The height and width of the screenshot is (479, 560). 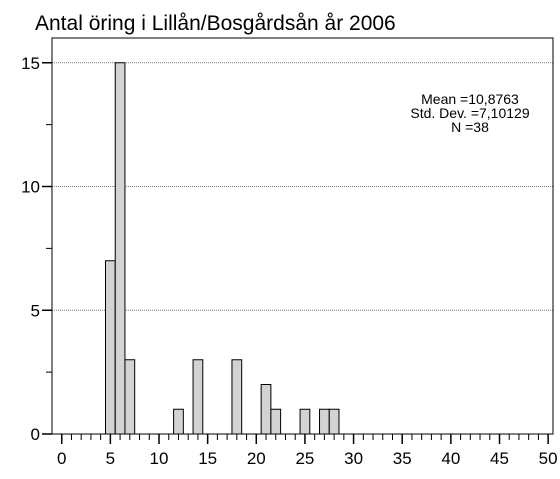 What do you see at coordinates (499, 458) in the screenshot?
I see `x-tick-label: 45` at bounding box center [499, 458].